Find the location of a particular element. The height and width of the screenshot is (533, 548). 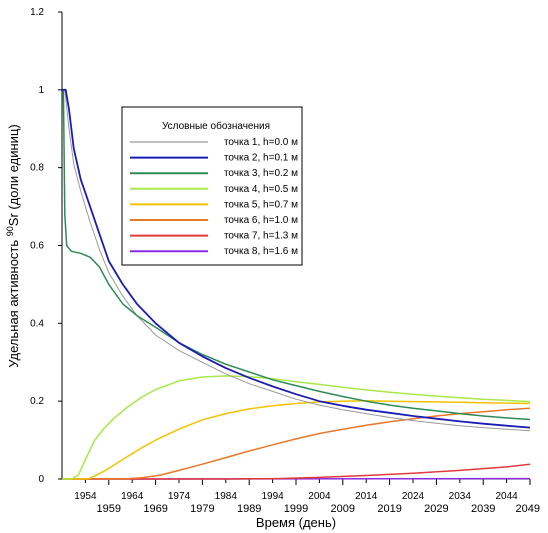

y-tick-label: 0.2 is located at coordinates (37, 401).